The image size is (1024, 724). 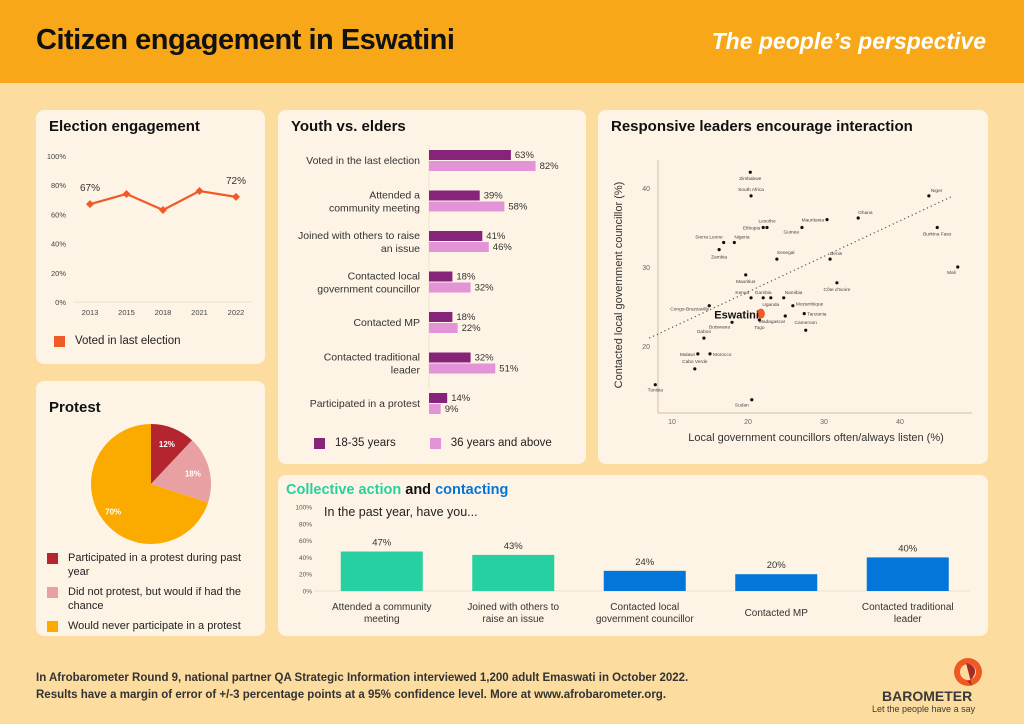 I want to click on y-tick-label: 60%, so click(x=305, y=541).